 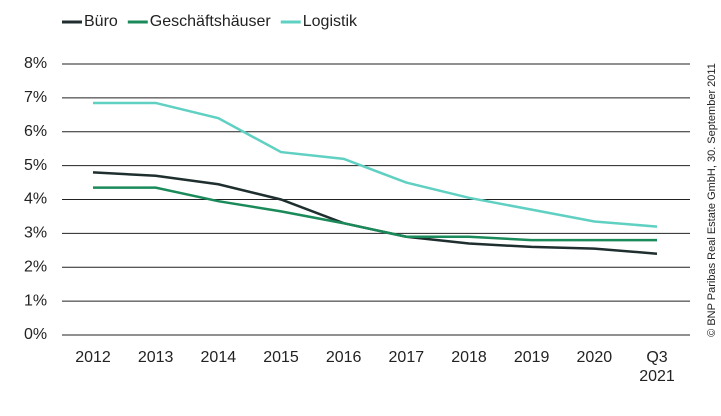 What do you see at coordinates (101, 21) in the screenshot?
I see `legend-label: Büro` at bounding box center [101, 21].